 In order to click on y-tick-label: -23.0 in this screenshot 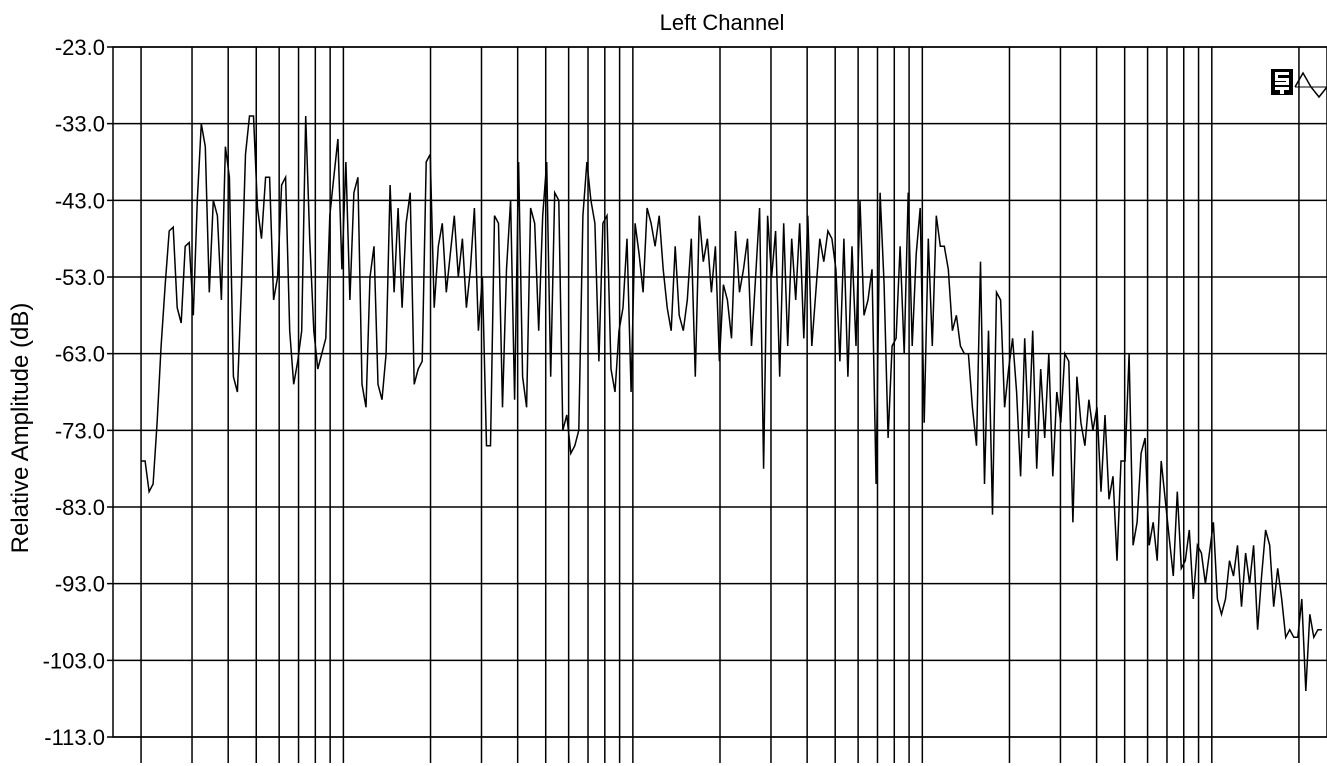, I will do `click(80, 47)`.